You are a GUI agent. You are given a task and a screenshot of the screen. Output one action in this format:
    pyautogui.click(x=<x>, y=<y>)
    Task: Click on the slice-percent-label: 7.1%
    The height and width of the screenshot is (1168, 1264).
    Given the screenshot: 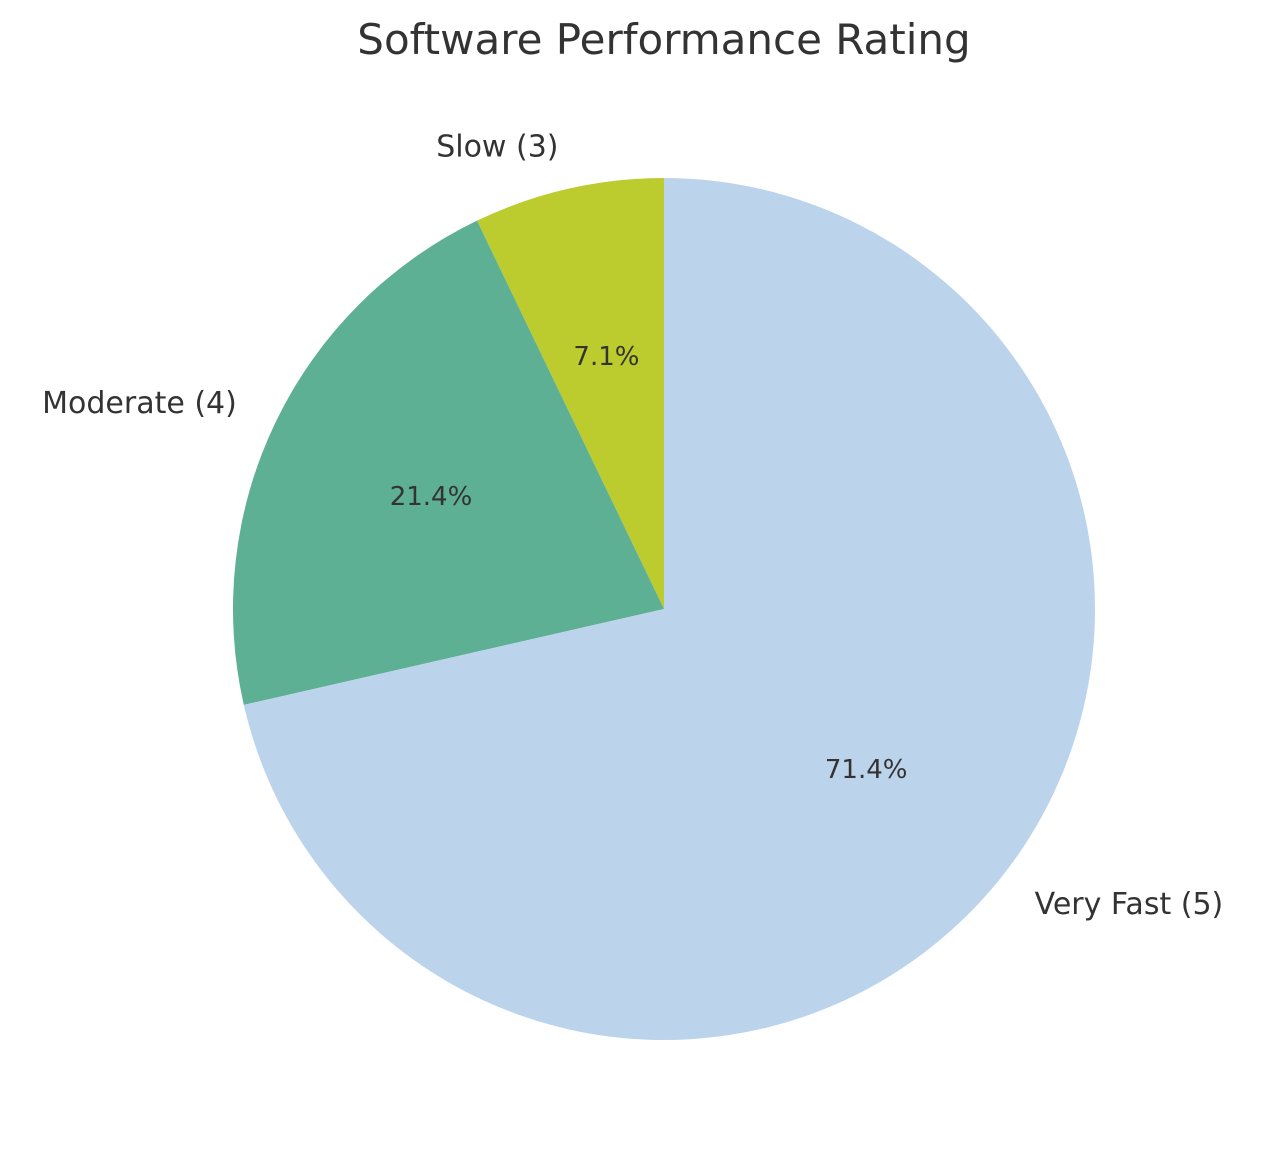 What is the action you would take?
    pyautogui.click(x=606, y=357)
    